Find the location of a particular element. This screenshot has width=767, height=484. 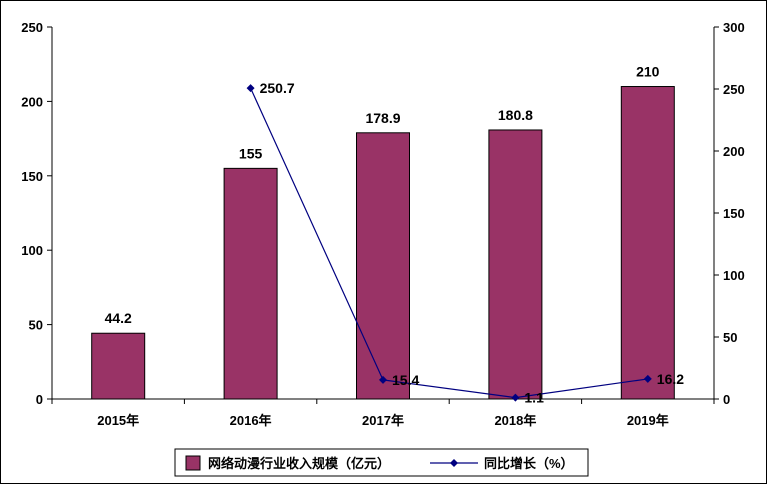

right-tick-label: 50 is located at coordinates (730, 337).